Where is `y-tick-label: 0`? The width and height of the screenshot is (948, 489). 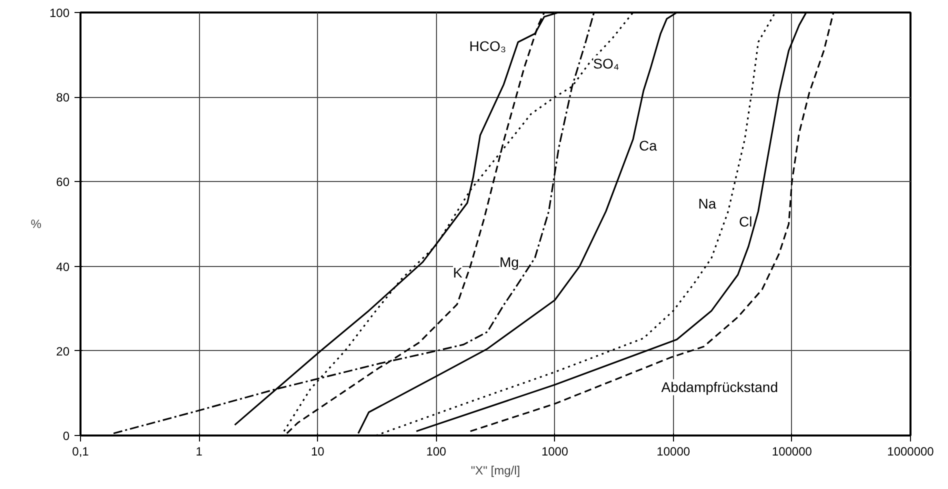 y-tick-label: 0 is located at coordinates (66, 436).